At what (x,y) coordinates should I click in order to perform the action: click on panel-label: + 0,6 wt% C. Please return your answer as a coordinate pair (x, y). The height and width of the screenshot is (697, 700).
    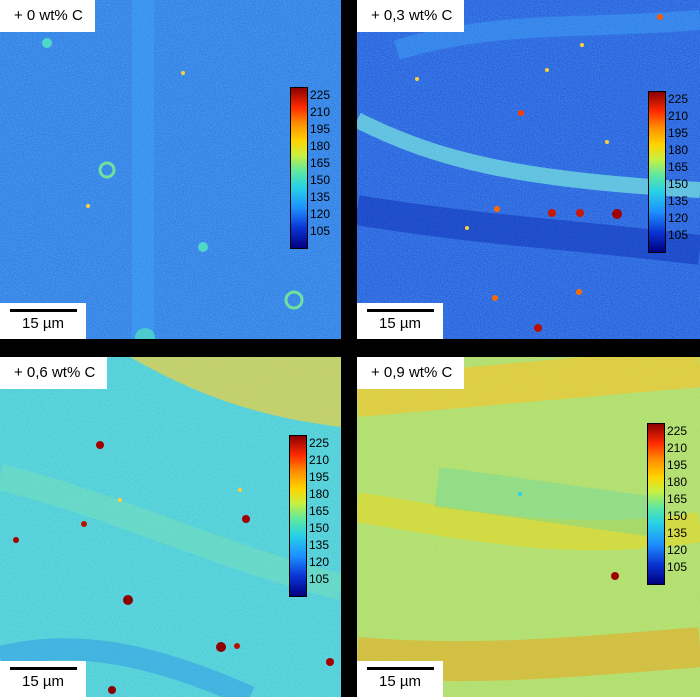
    Looking at the image, I should click on (54, 373).